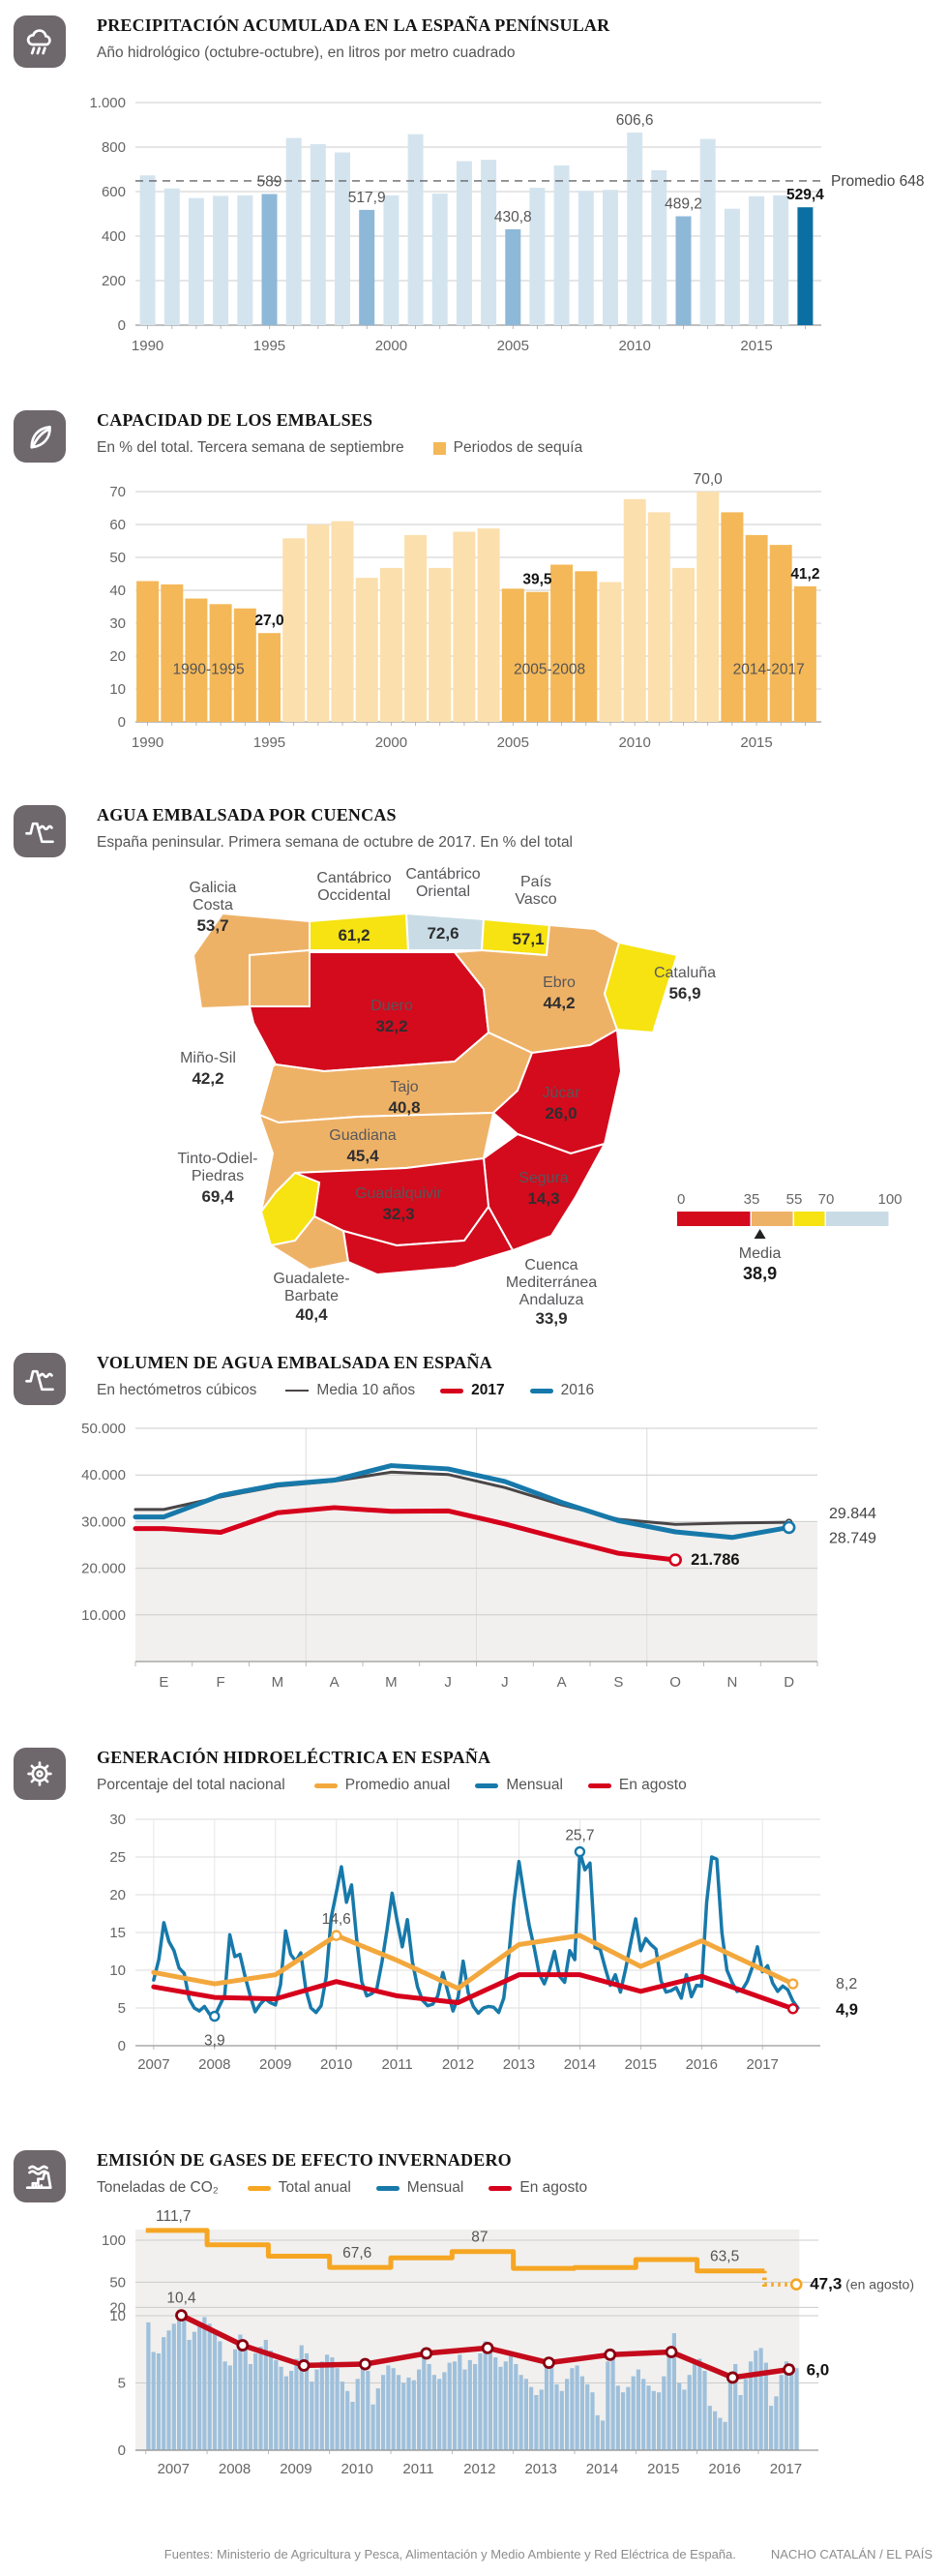 This screenshot has width=948, height=2576. What do you see at coordinates (40, 2176) in the screenshot?
I see `factory-icon` at bounding box center [40, 2176].